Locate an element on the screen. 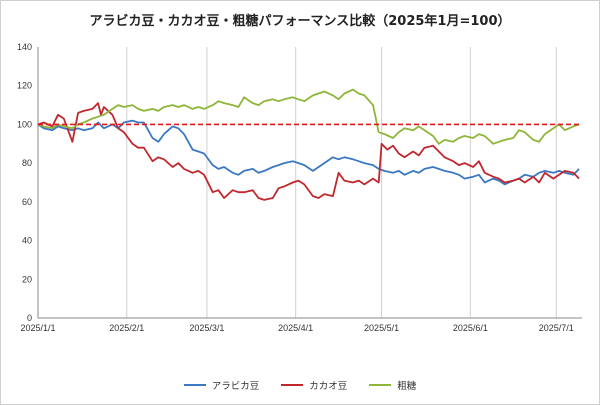  x-tick-label: 2025/2/1 is located at coordinates (126, 328).